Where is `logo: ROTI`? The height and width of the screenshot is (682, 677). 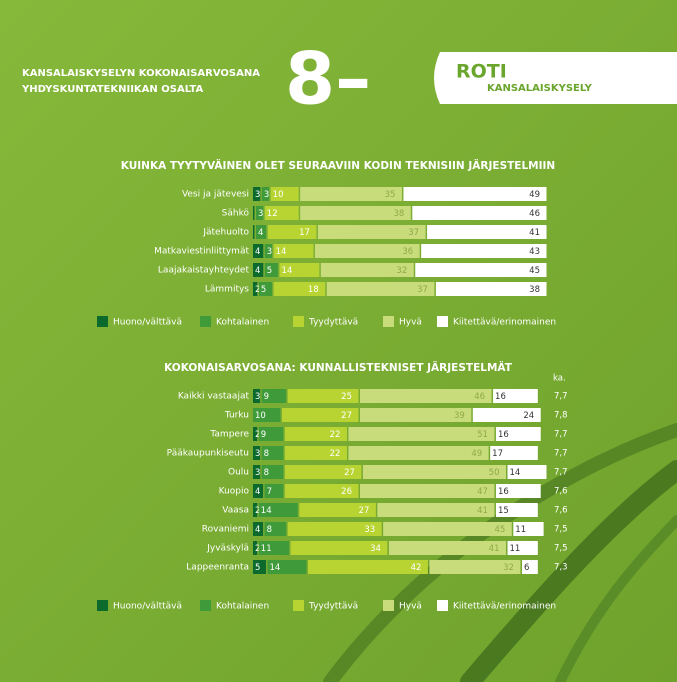 logo: ROTI is located at coordinates (481, 72).